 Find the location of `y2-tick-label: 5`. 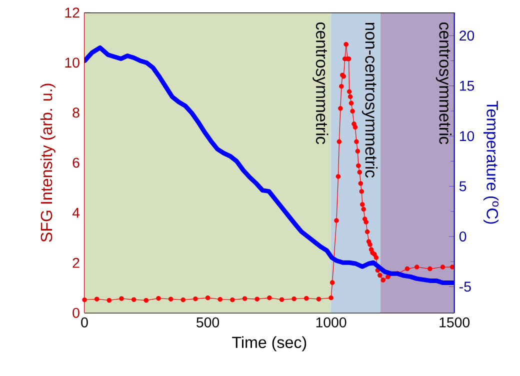

y2-tick-label: 5 is located at coordinates (462, 187).